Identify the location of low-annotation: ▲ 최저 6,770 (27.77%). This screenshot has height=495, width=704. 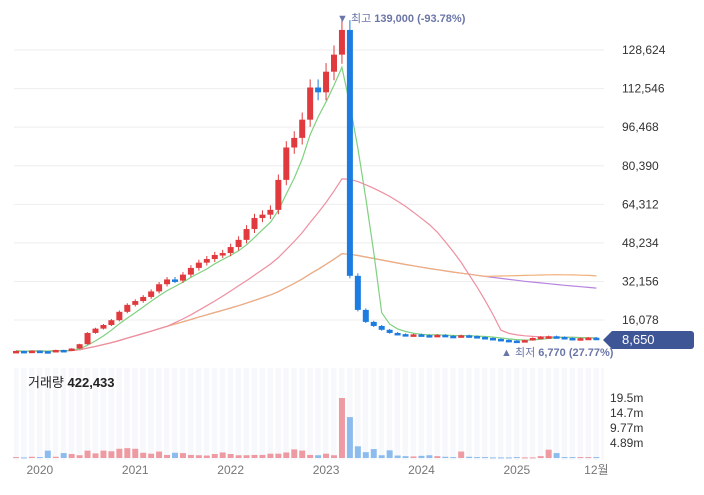
(557, 352).